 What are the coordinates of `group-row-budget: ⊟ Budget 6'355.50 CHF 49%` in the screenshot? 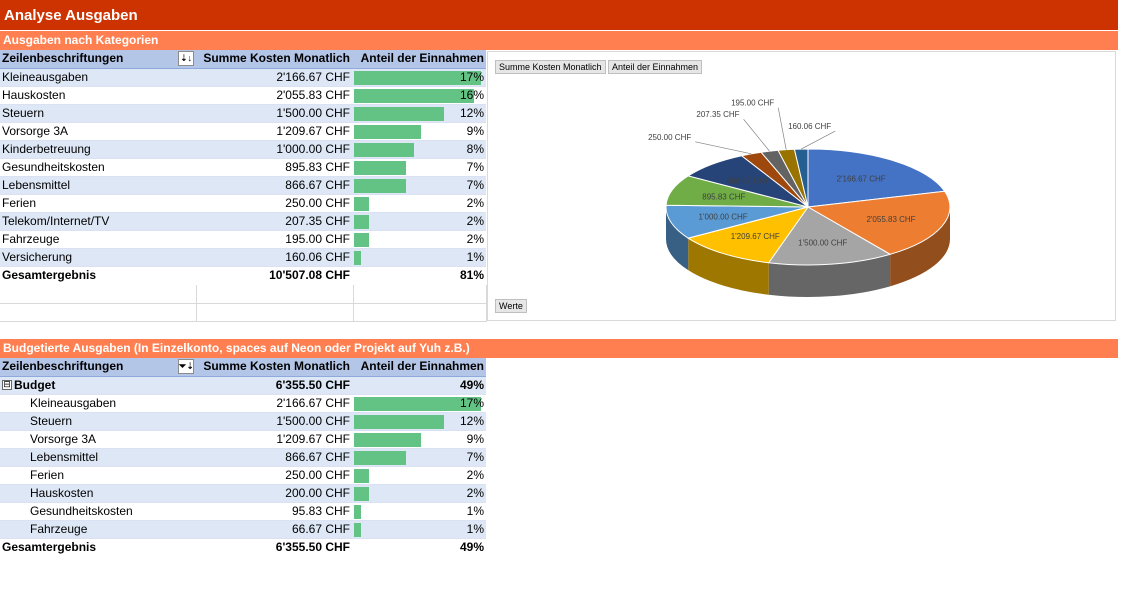 It's located at (243, 385).